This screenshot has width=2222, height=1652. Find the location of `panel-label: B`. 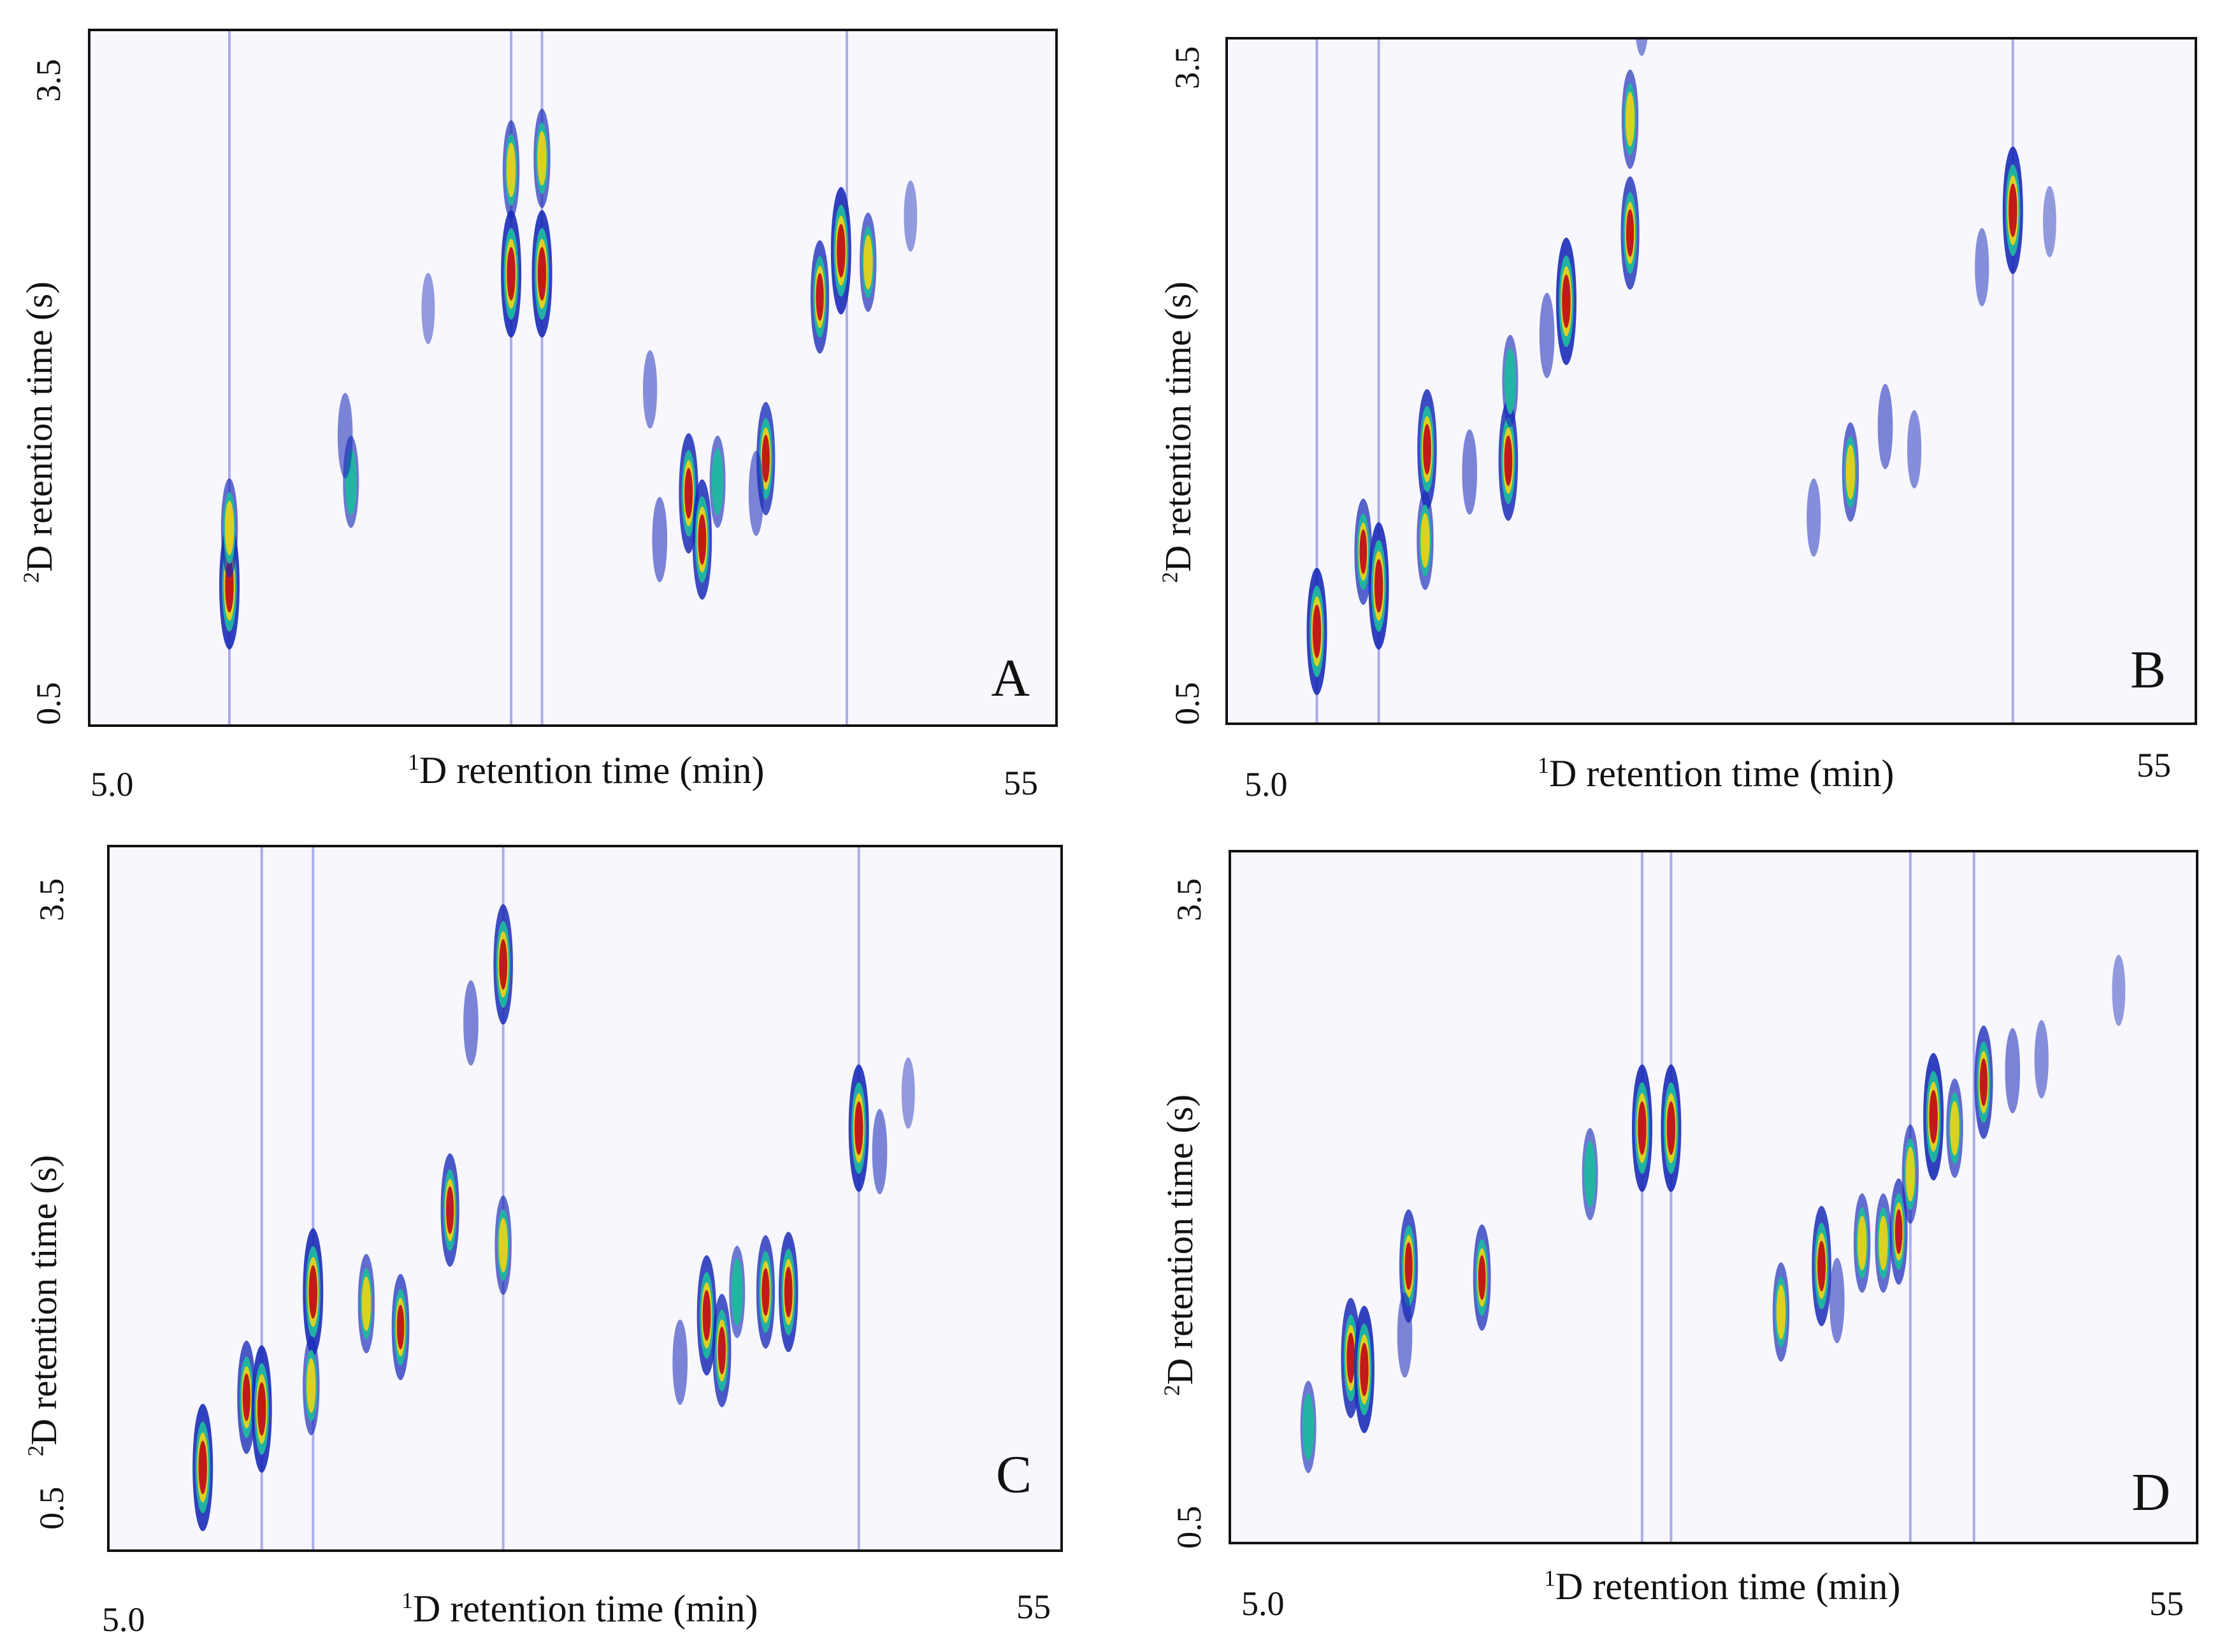

panel-label: B is located at coordinates (2148, 670).